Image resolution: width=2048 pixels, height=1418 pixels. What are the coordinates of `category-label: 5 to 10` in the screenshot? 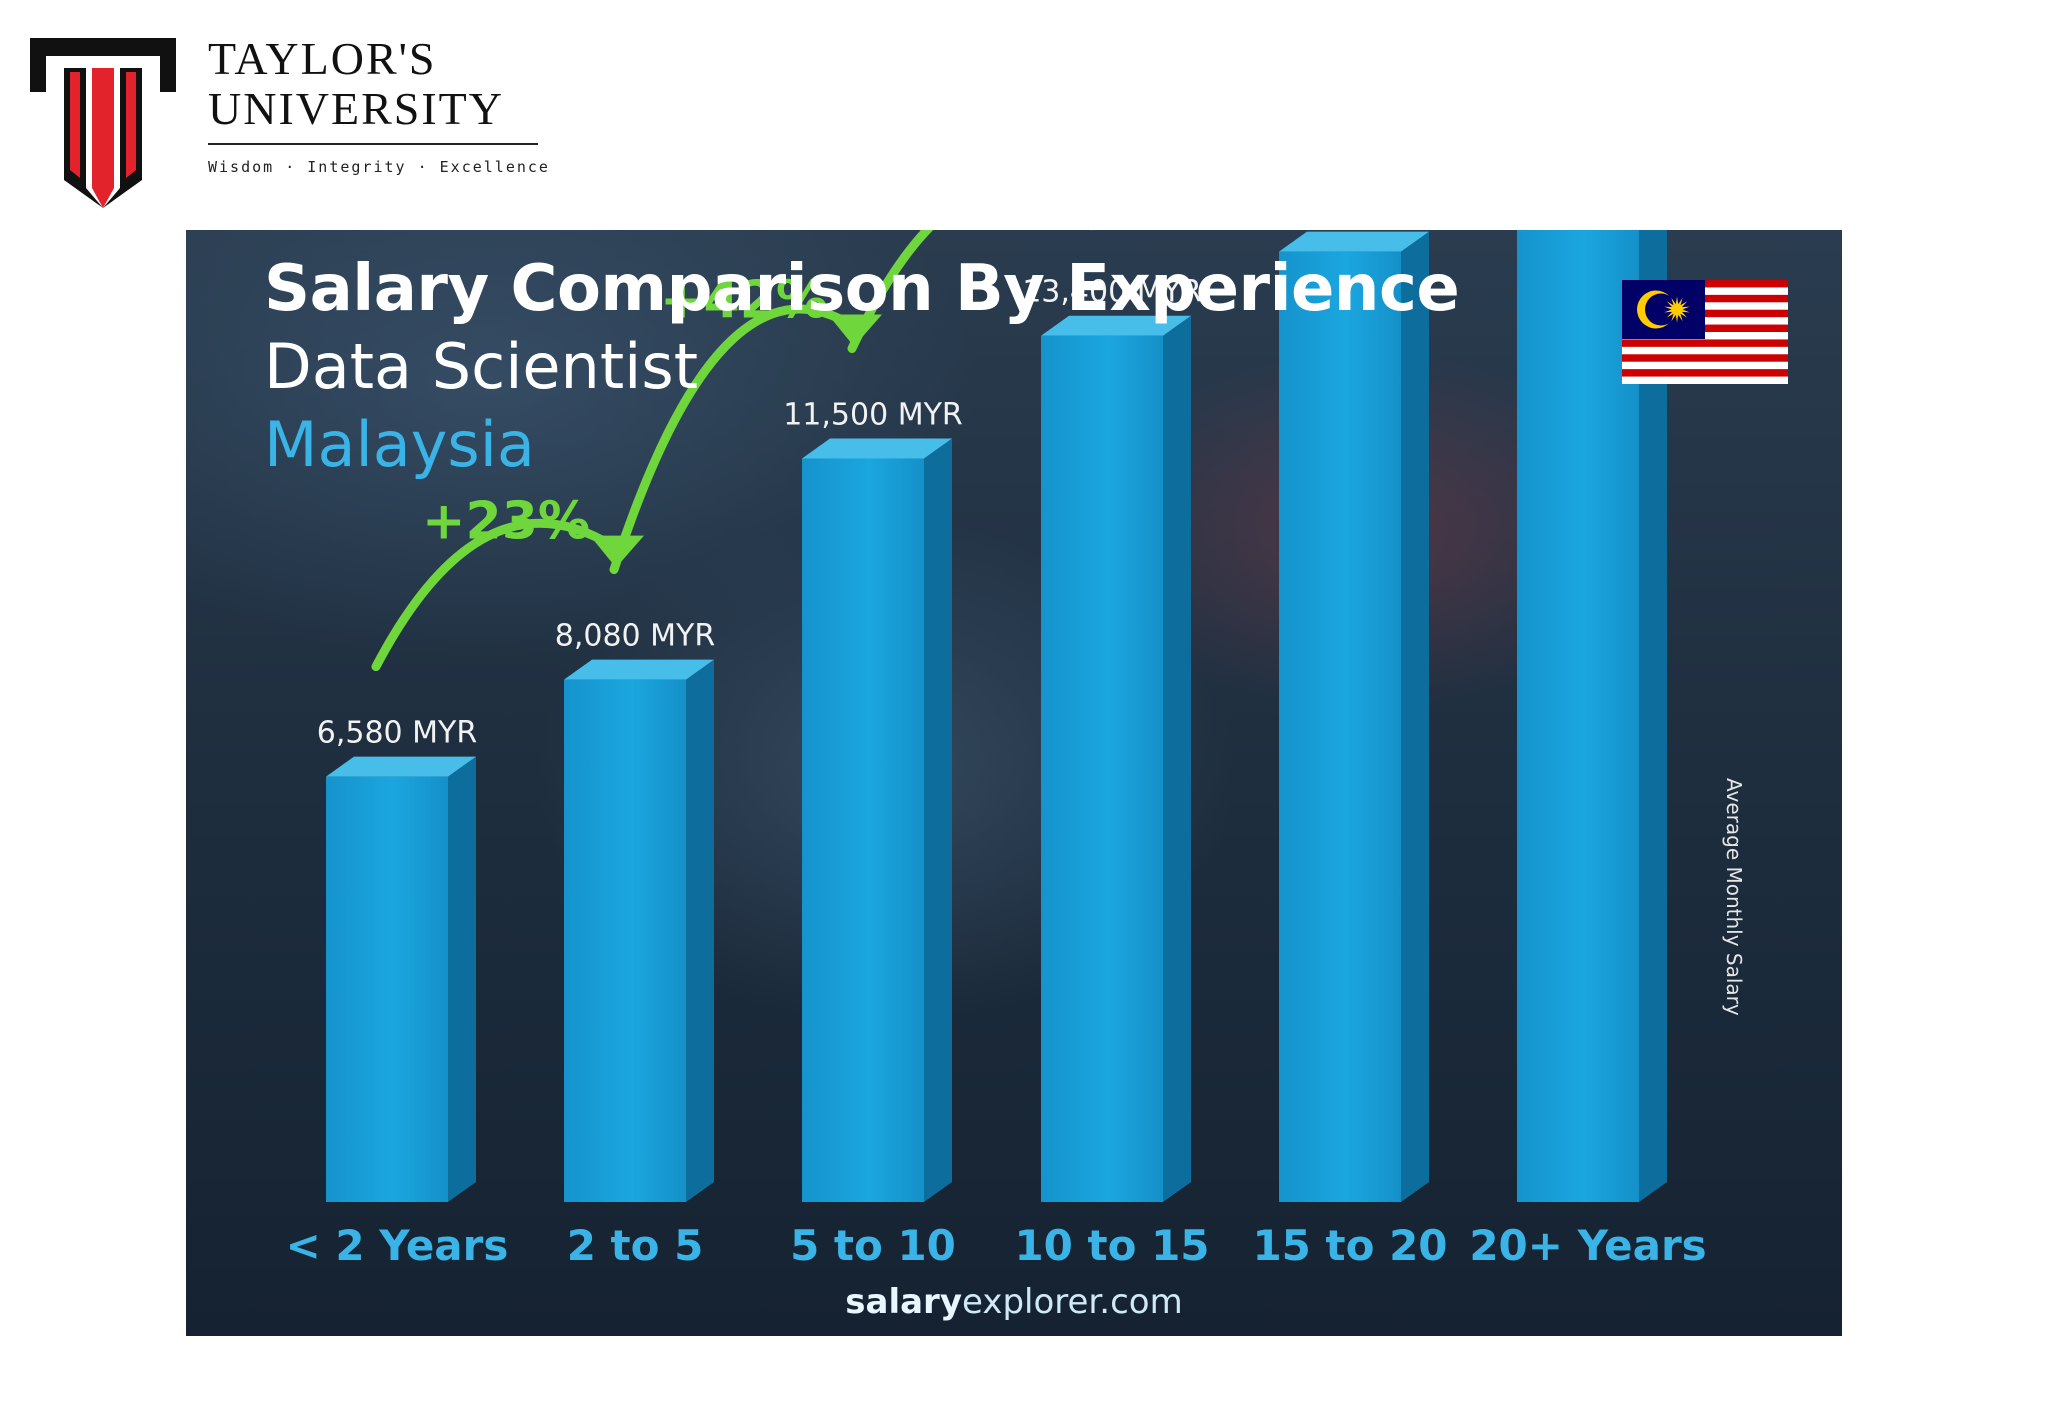 It's located at (873, 1245).